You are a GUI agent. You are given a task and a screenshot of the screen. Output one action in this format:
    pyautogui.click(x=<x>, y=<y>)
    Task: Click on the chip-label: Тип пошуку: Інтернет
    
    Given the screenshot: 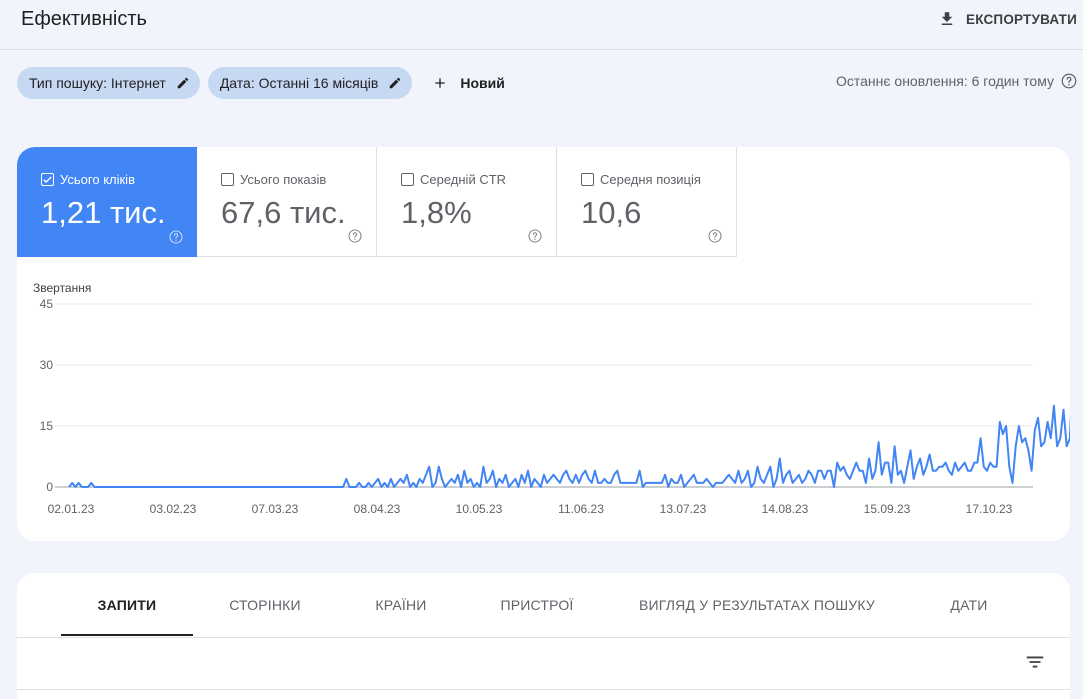 What is the action you would take?
    pyautogui.click(x=97, y=83)
    